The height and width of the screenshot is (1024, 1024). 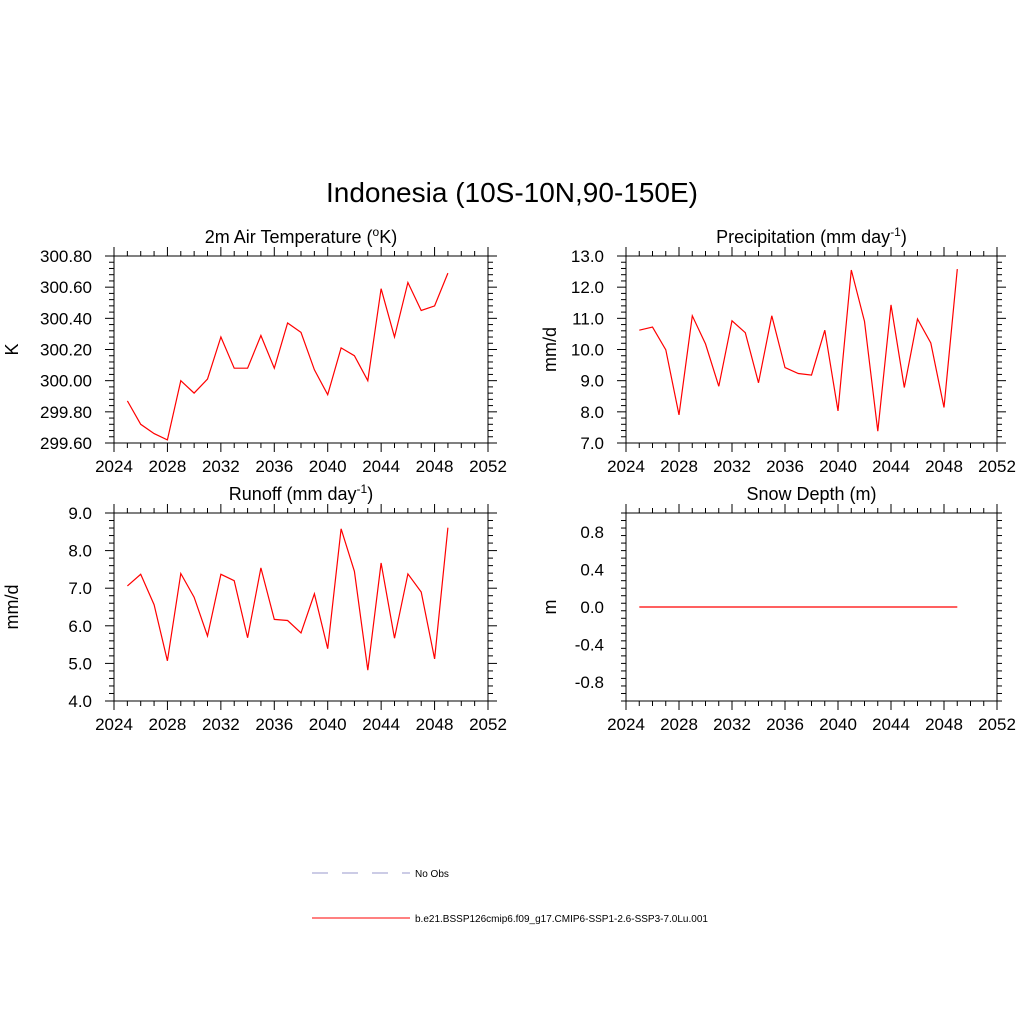 I want to click on panel-title-main: 2m Air Temperature (, so click(x=289, y=237).